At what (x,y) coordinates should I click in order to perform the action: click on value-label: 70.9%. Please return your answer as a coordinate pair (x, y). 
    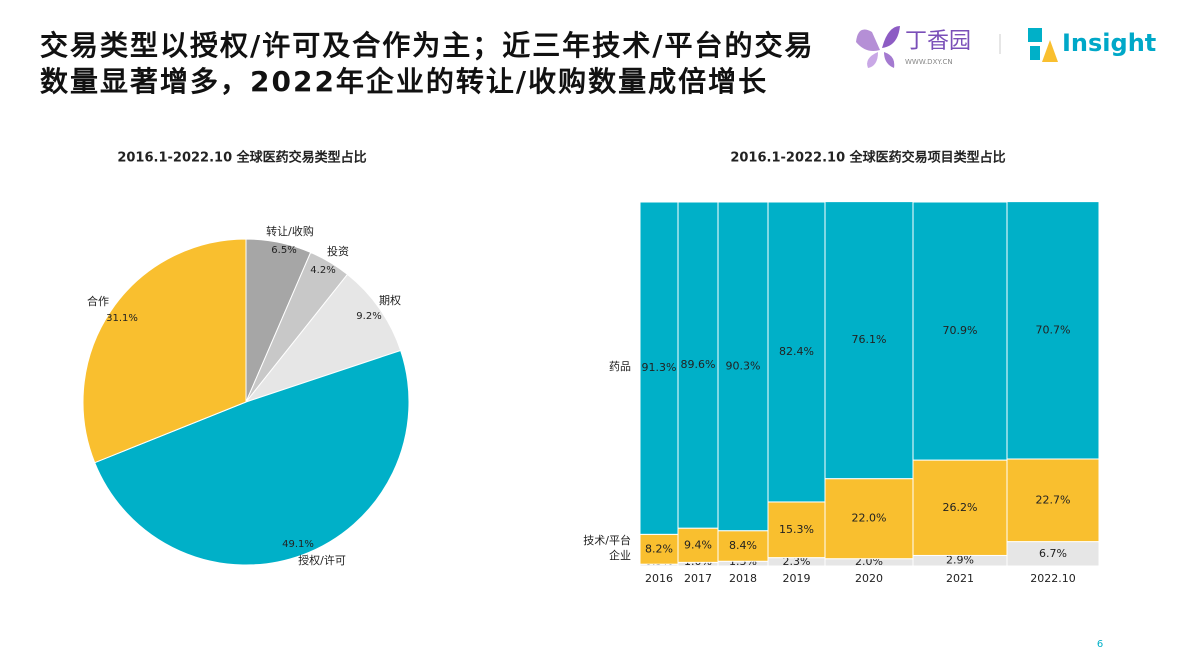
    Looking at the image, I should click on (960, 330).